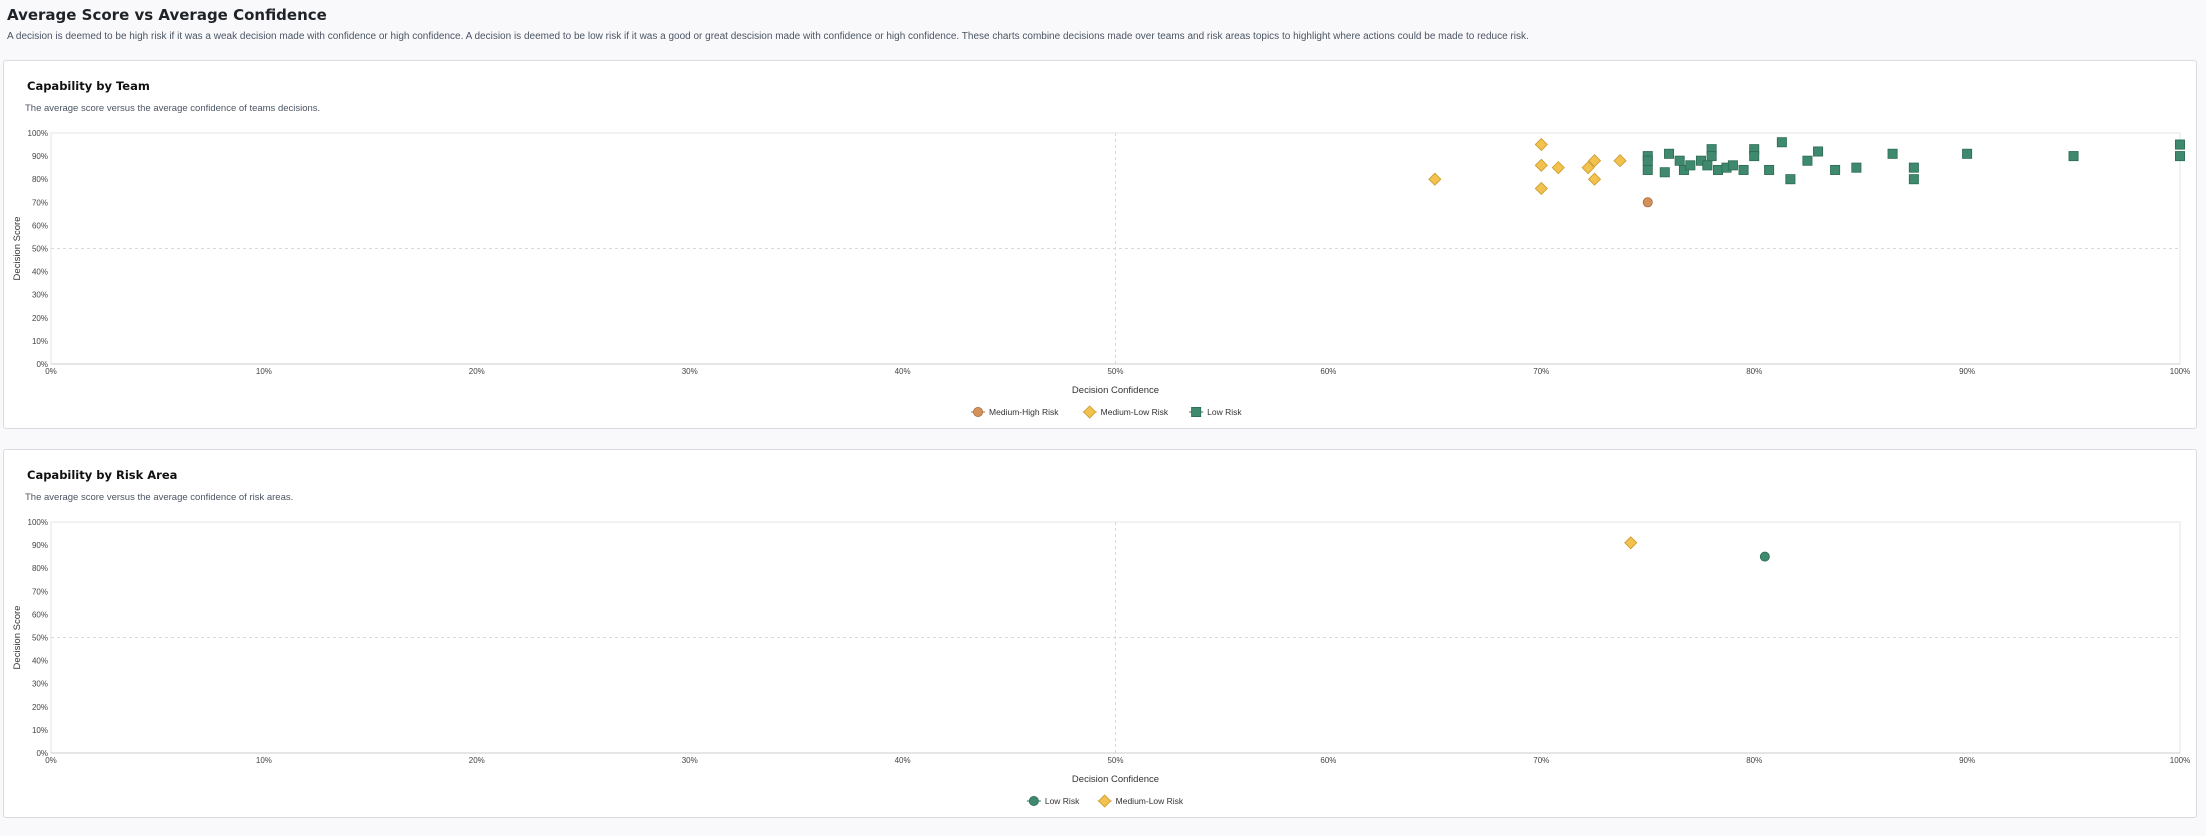 Image resolution: width=2206 pixels, height=836 pixels. Describe the element at coordinates (1024, 412) in the screenshot. I see `legend-label: Medium-High Risk` at that location.